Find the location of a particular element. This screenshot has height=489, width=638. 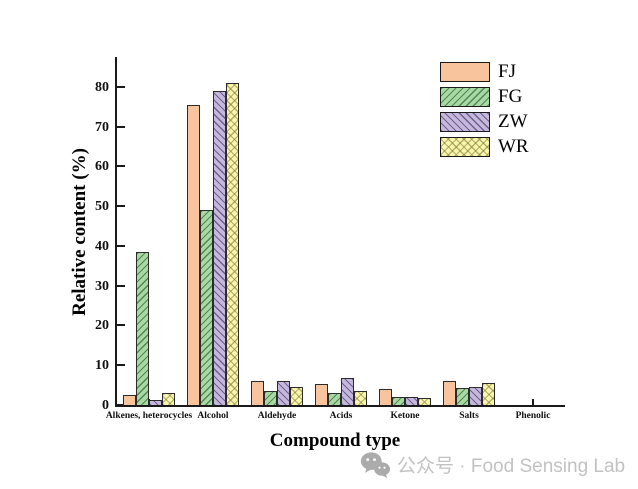

legend-label-wr: WR is located at coordinates (513, 146).